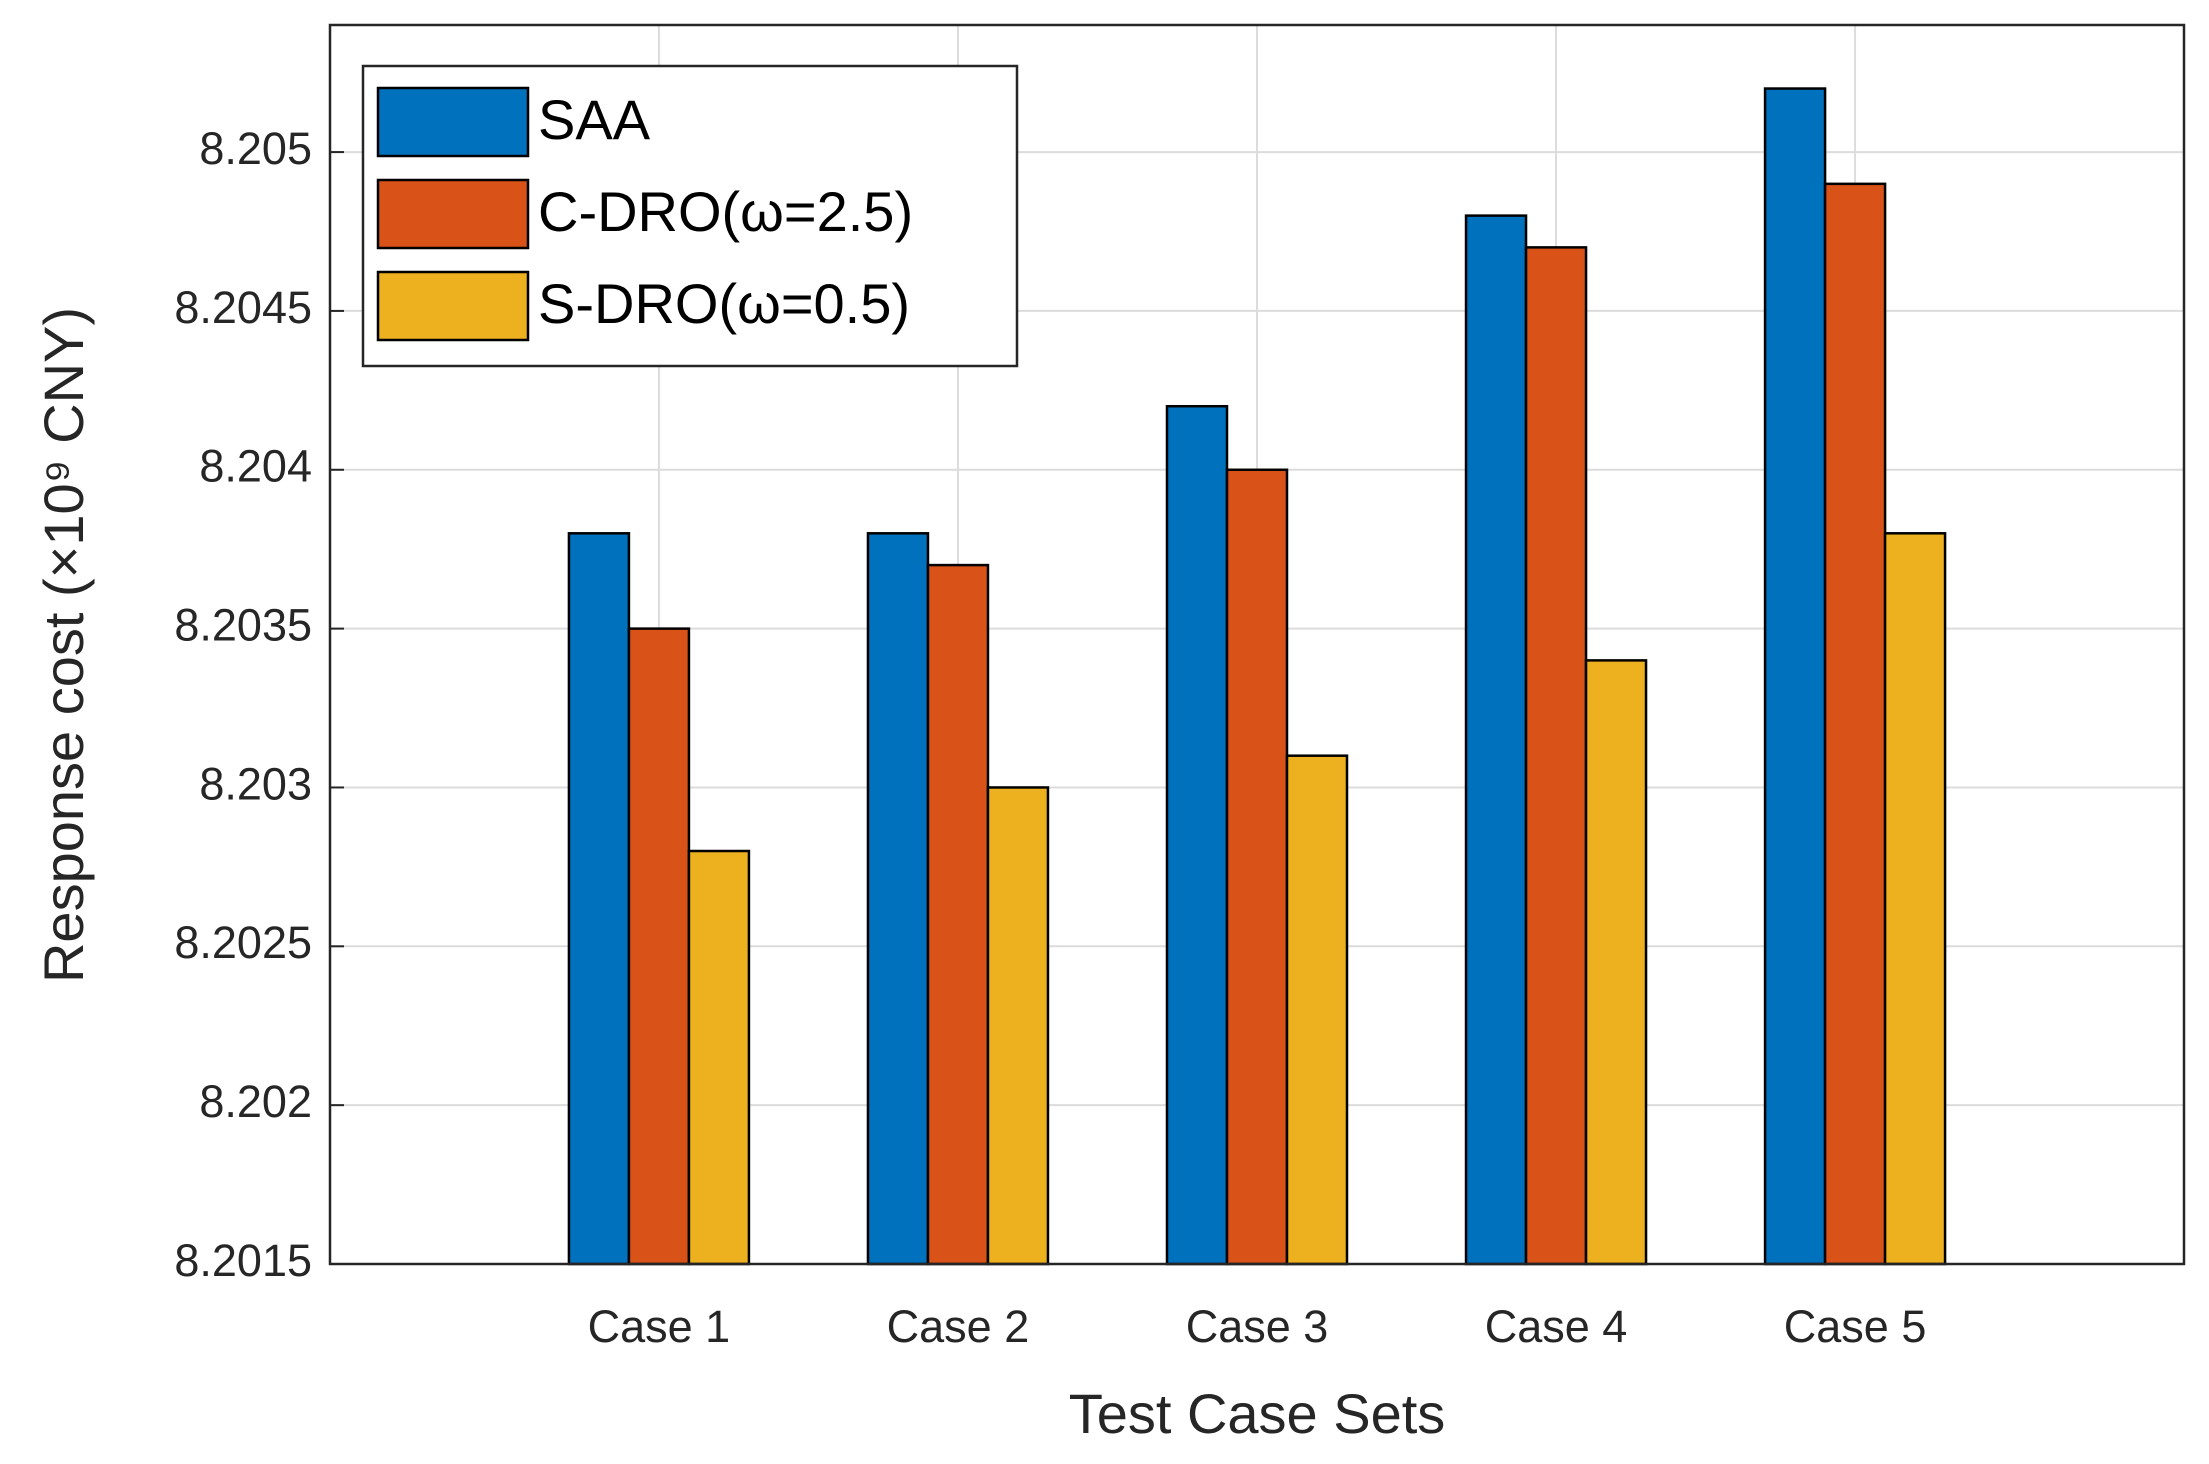  I want to click on legend-label: S-DRO(ω=0.5), so click(724, 303).